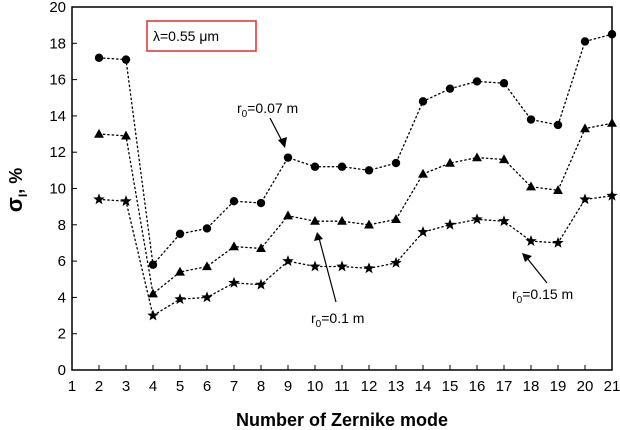  What do you see at coordinates (245, 114) in the screenshot?
I see `annotation-r0-0.07-sub: 0` at bounding box center [245, 114].